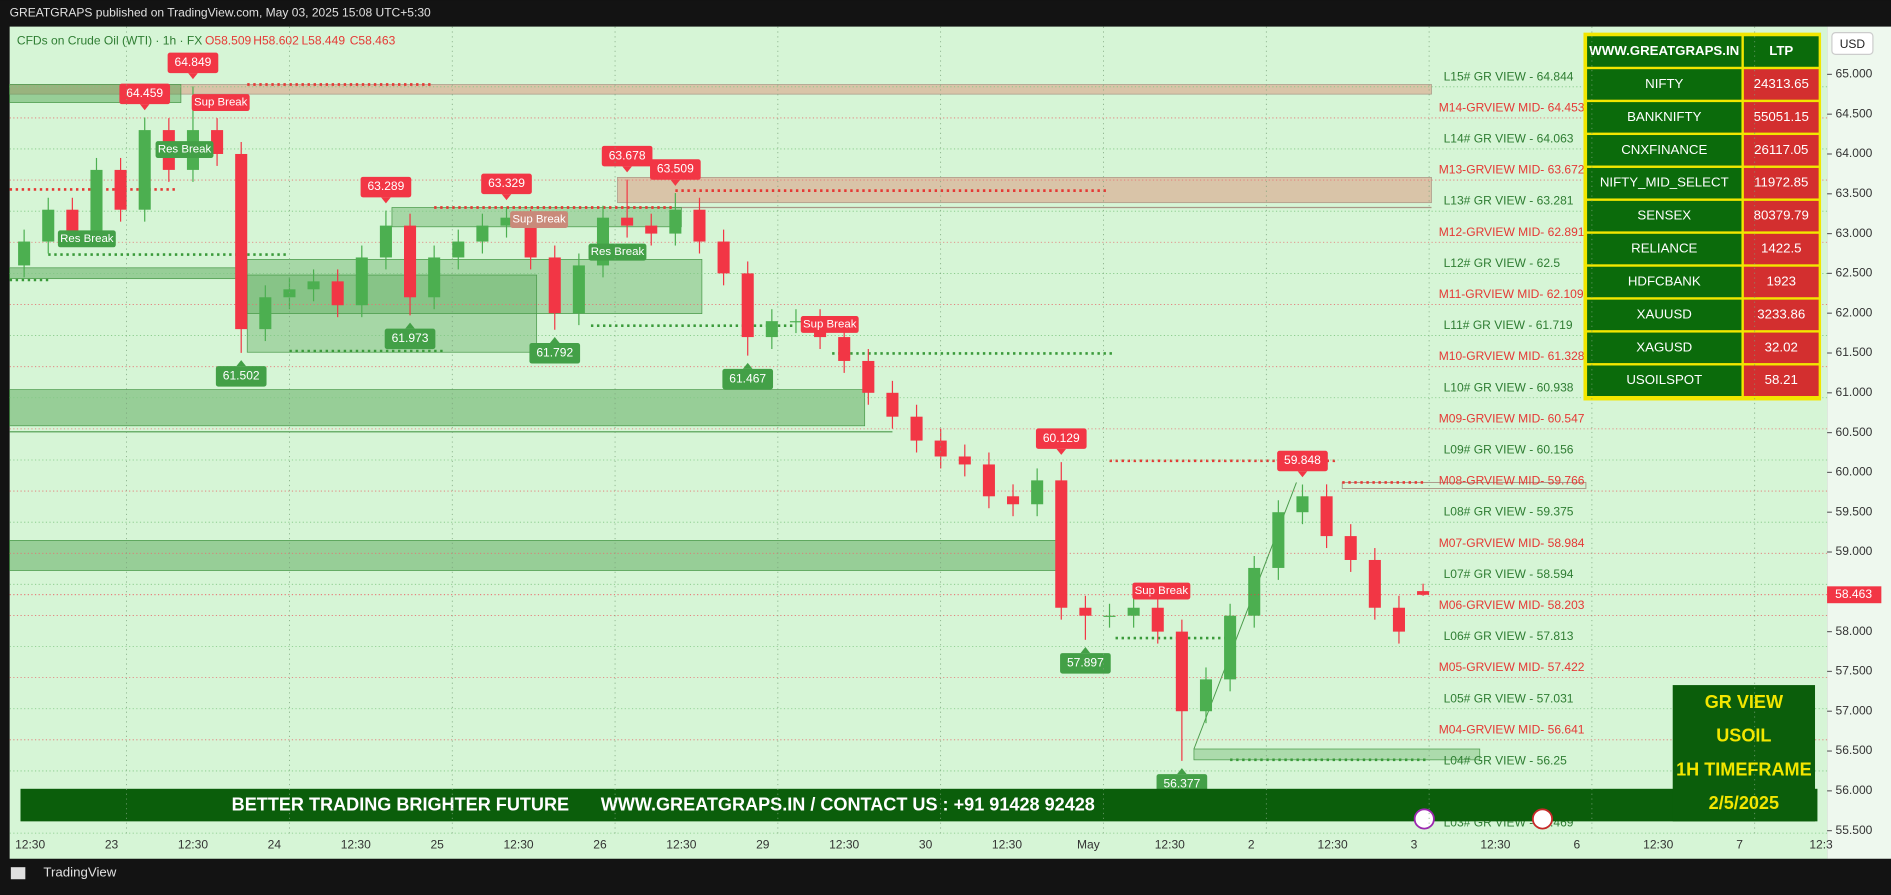 Image resolution: width=1891 pixels, height=895 pixels. What do you see at coordinates (1854, 710) in the screenshot?
I see `y-tick-label: 57.000` at bounding box center [1854, 710].